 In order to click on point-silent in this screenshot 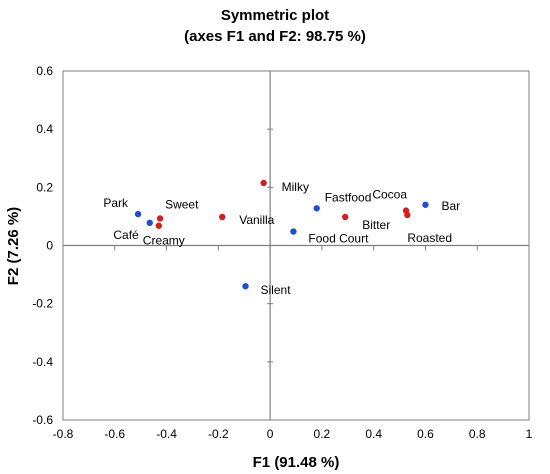, I will do `click(245, 286)`.